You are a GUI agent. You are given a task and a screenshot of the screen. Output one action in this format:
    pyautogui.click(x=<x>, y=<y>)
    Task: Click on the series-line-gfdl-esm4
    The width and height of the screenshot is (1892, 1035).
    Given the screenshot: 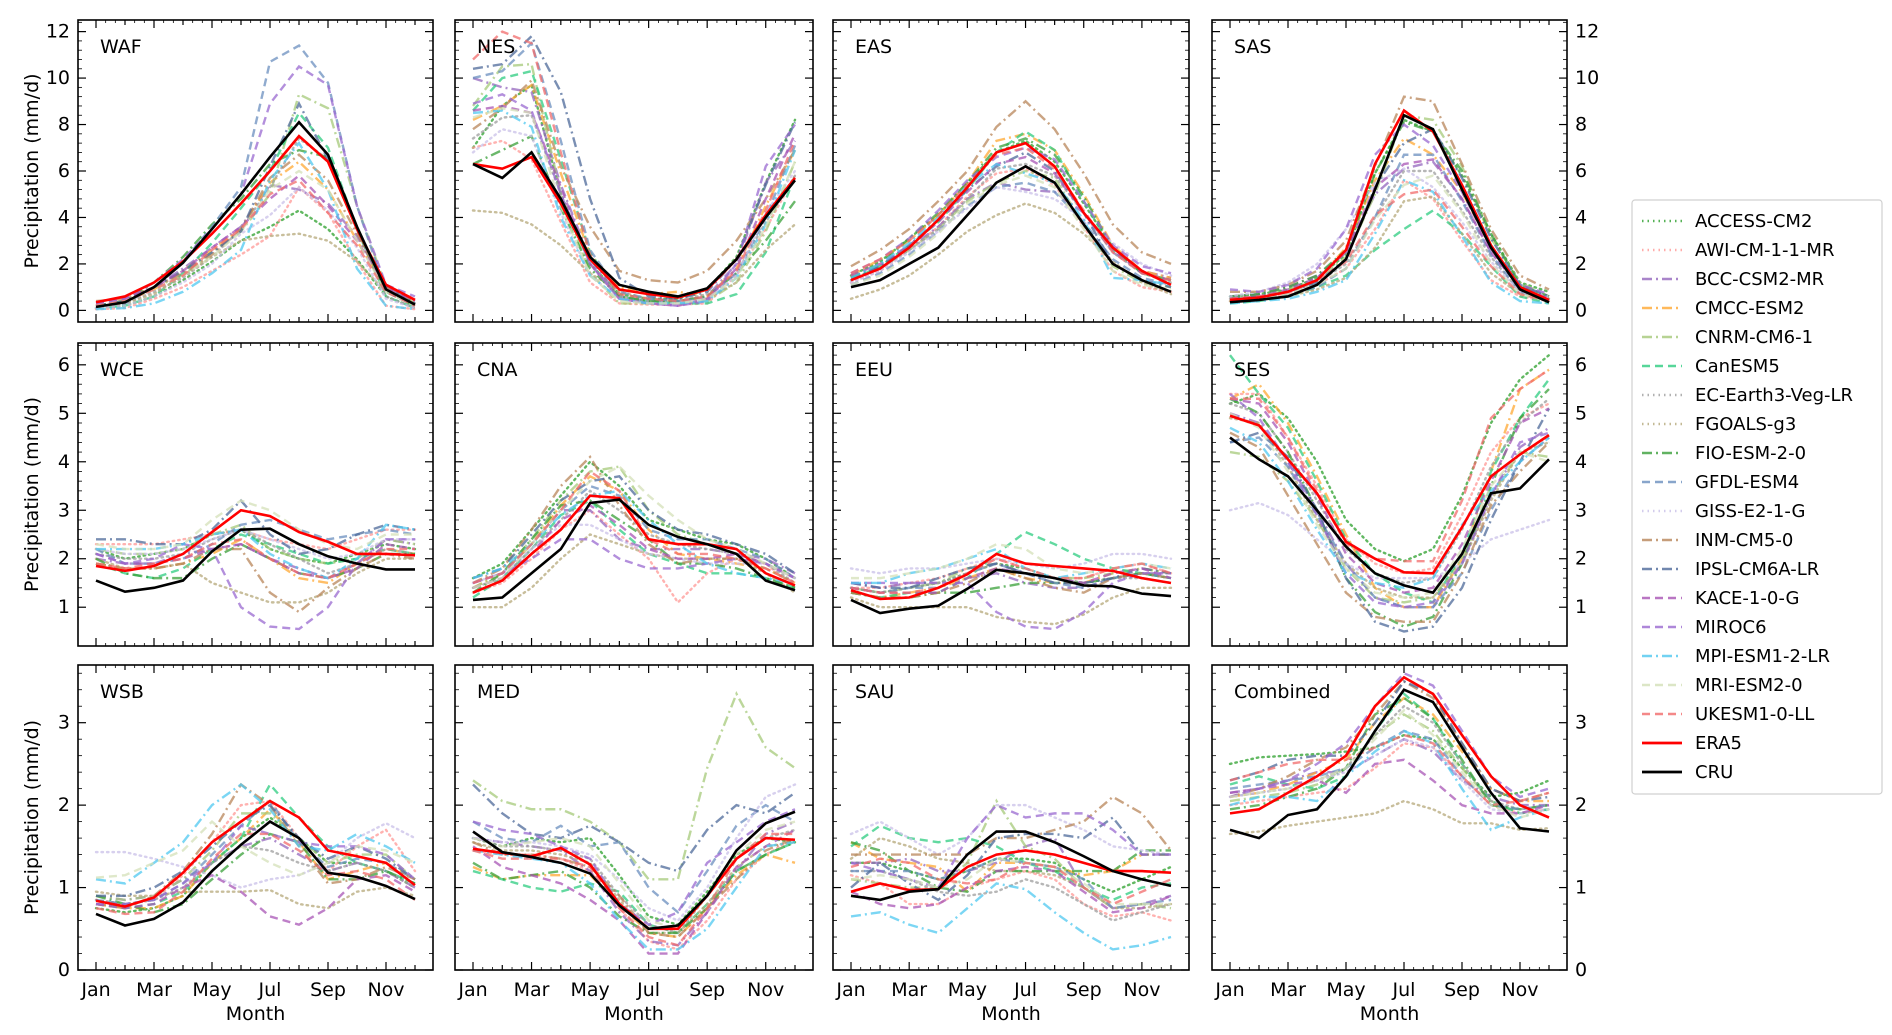 What is the action you would take?
    pyautogui.click(x=255, y=852)
    